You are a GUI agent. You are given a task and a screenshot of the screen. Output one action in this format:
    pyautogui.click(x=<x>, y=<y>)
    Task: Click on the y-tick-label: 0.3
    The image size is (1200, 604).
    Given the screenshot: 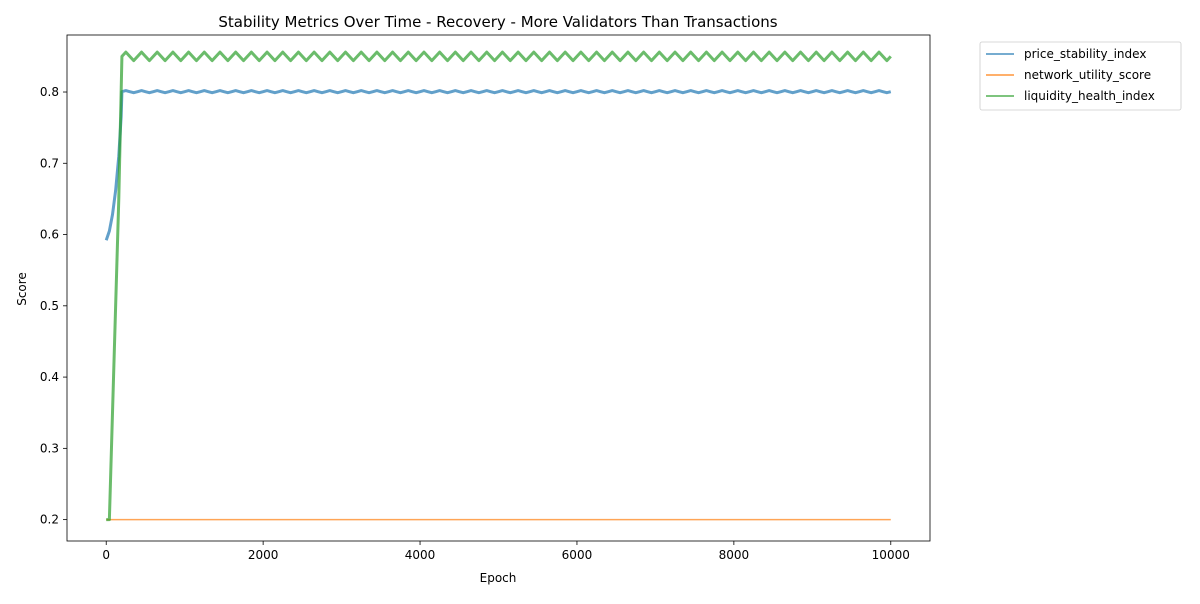 What is the action you would take?
    pyautogui.click(x=49, y=448)
    